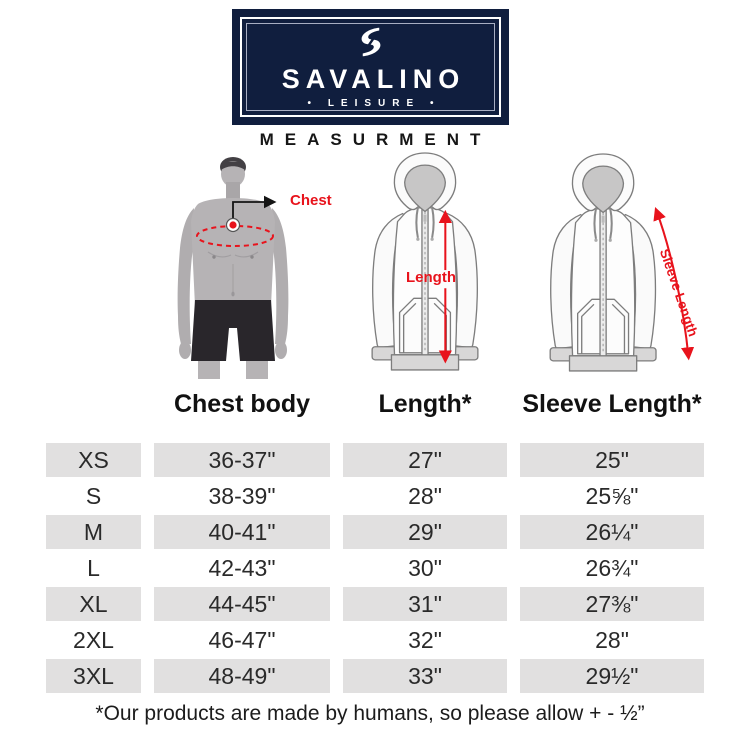 This screenshot has height=740, width=740. Describe the element at coordinates (233, 268) in the screenshot. I see `male-torso-illustration` at that location.